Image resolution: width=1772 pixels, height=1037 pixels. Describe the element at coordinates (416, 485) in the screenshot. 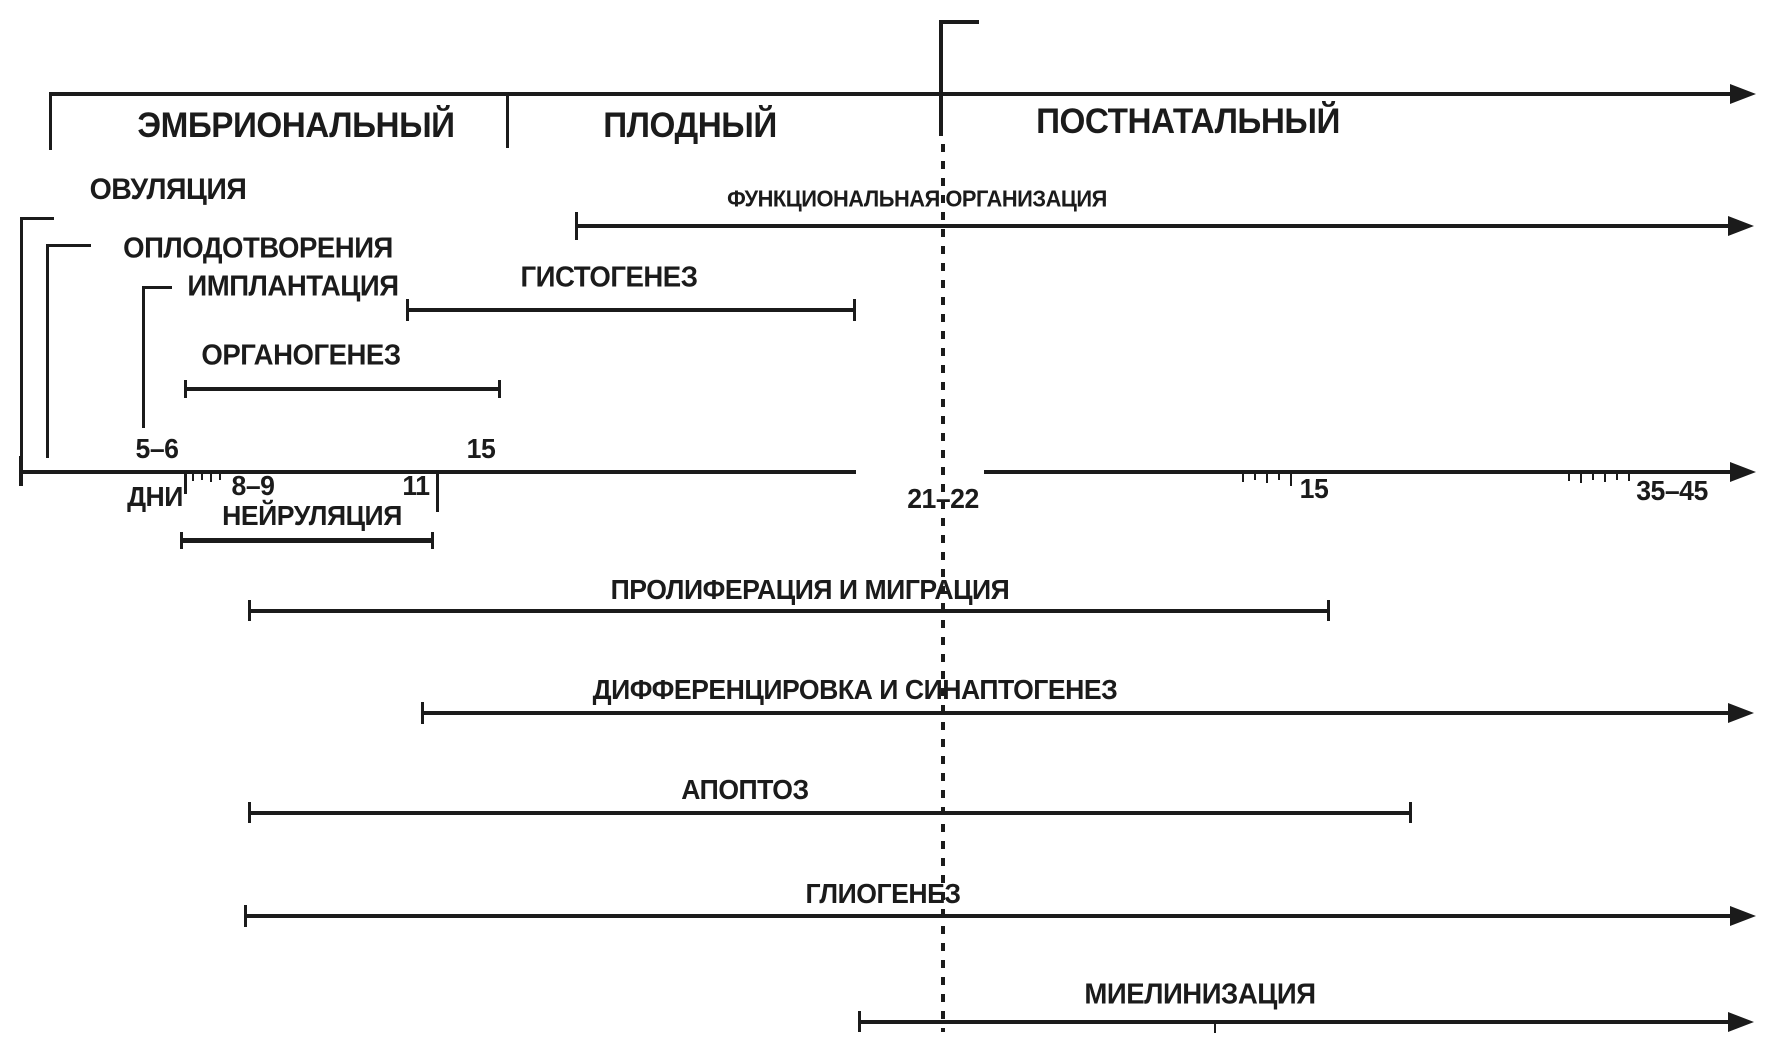

I see `axis-label-11: 11` at that location.